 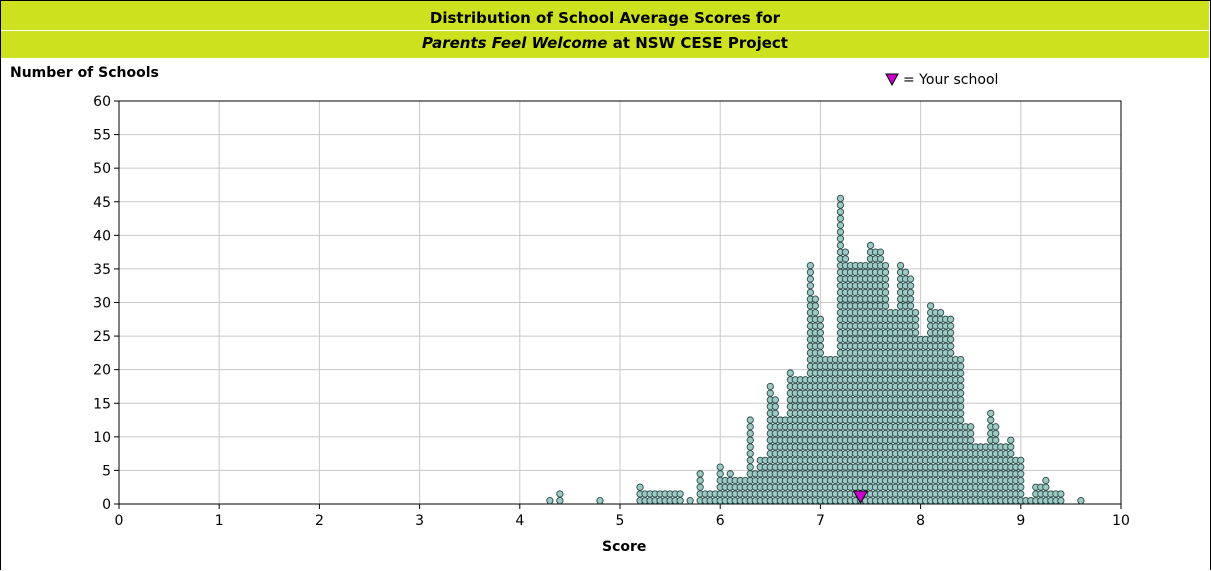 I want to click on y-tick-label: 20, so click(x=102, y=371).